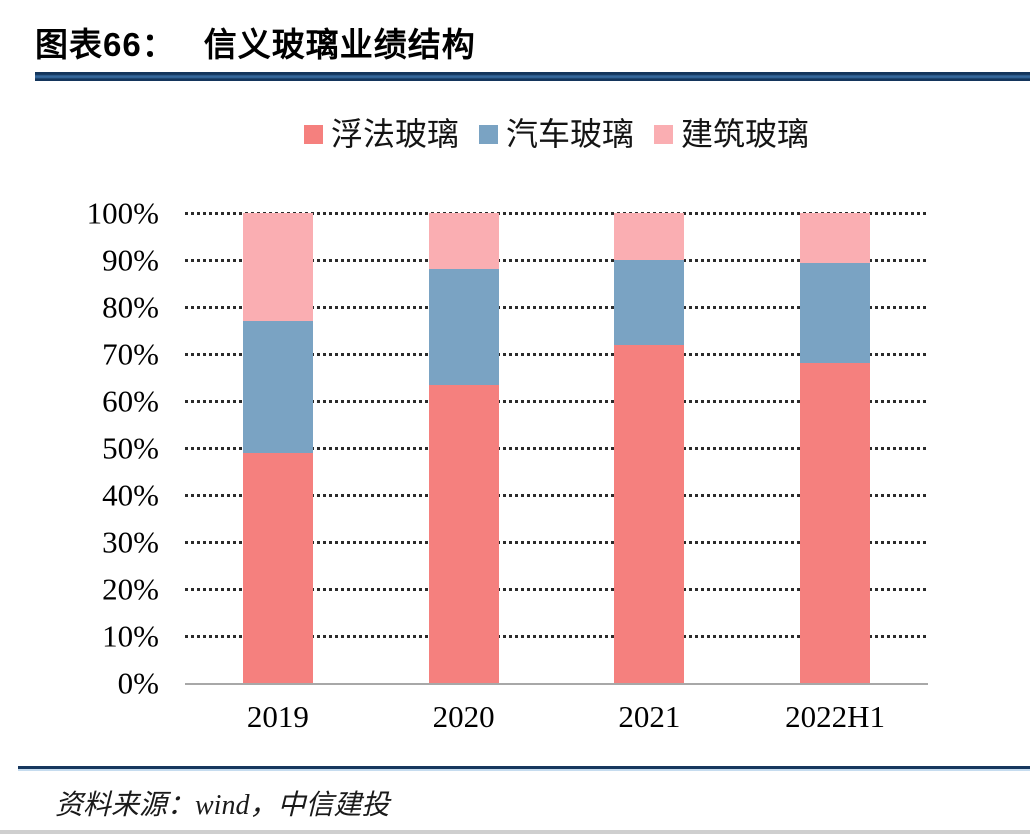  Describe the element at coordinates (130, 542) in the screenshot. I see `y-tick-label: 30%` at that location.